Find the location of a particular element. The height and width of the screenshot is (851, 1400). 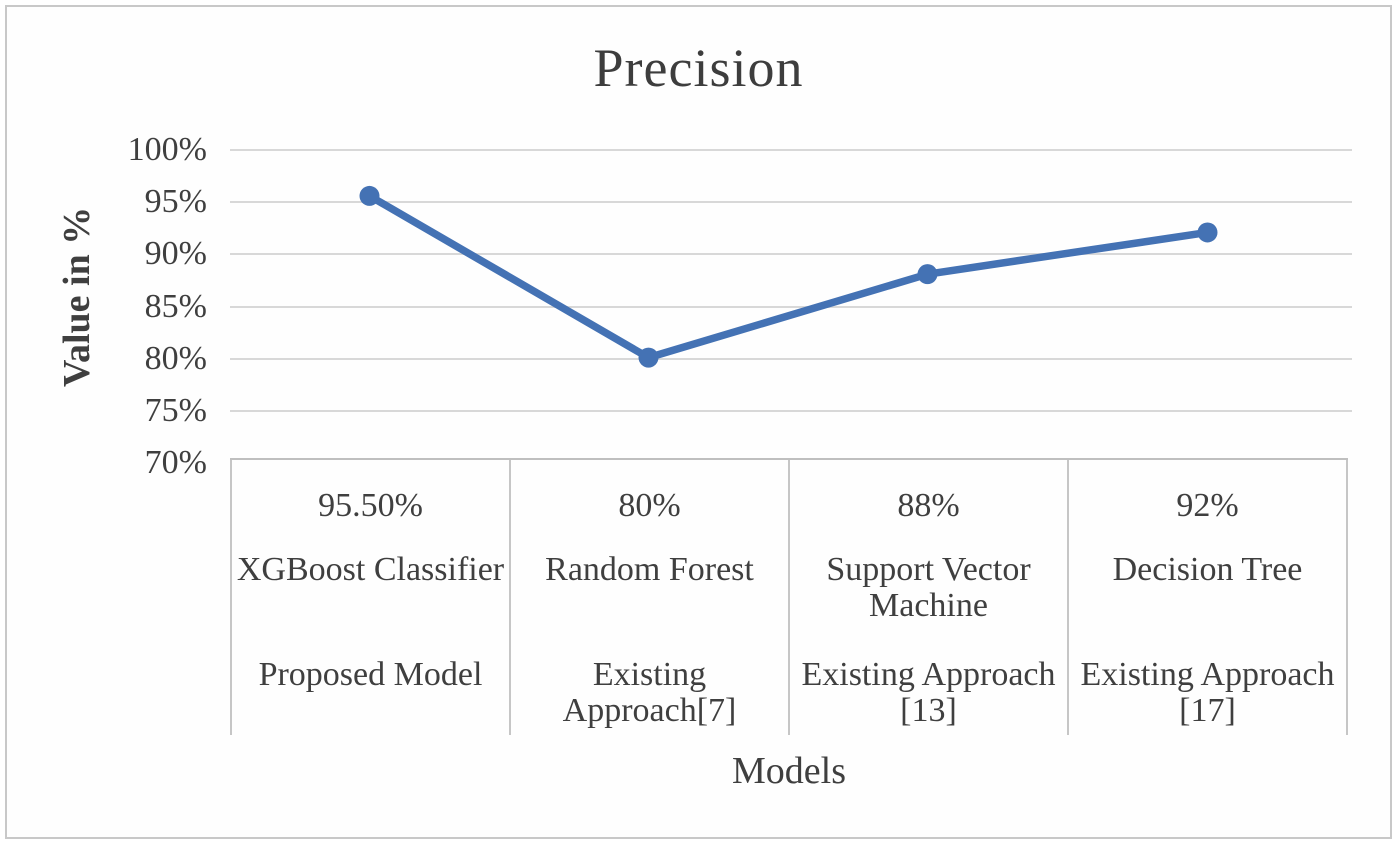

approach-label: Existing Approach [17] is located at coordinates (1207, 692).